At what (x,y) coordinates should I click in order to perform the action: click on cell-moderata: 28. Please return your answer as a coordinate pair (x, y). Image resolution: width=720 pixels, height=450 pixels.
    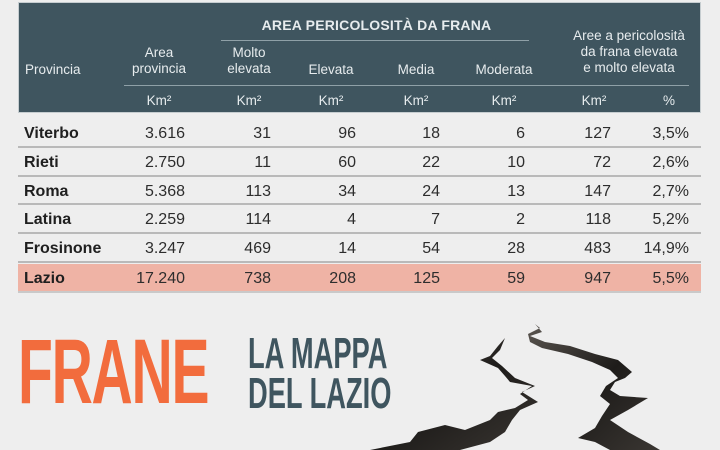
    Looking at the image, I should click on (516, 249).